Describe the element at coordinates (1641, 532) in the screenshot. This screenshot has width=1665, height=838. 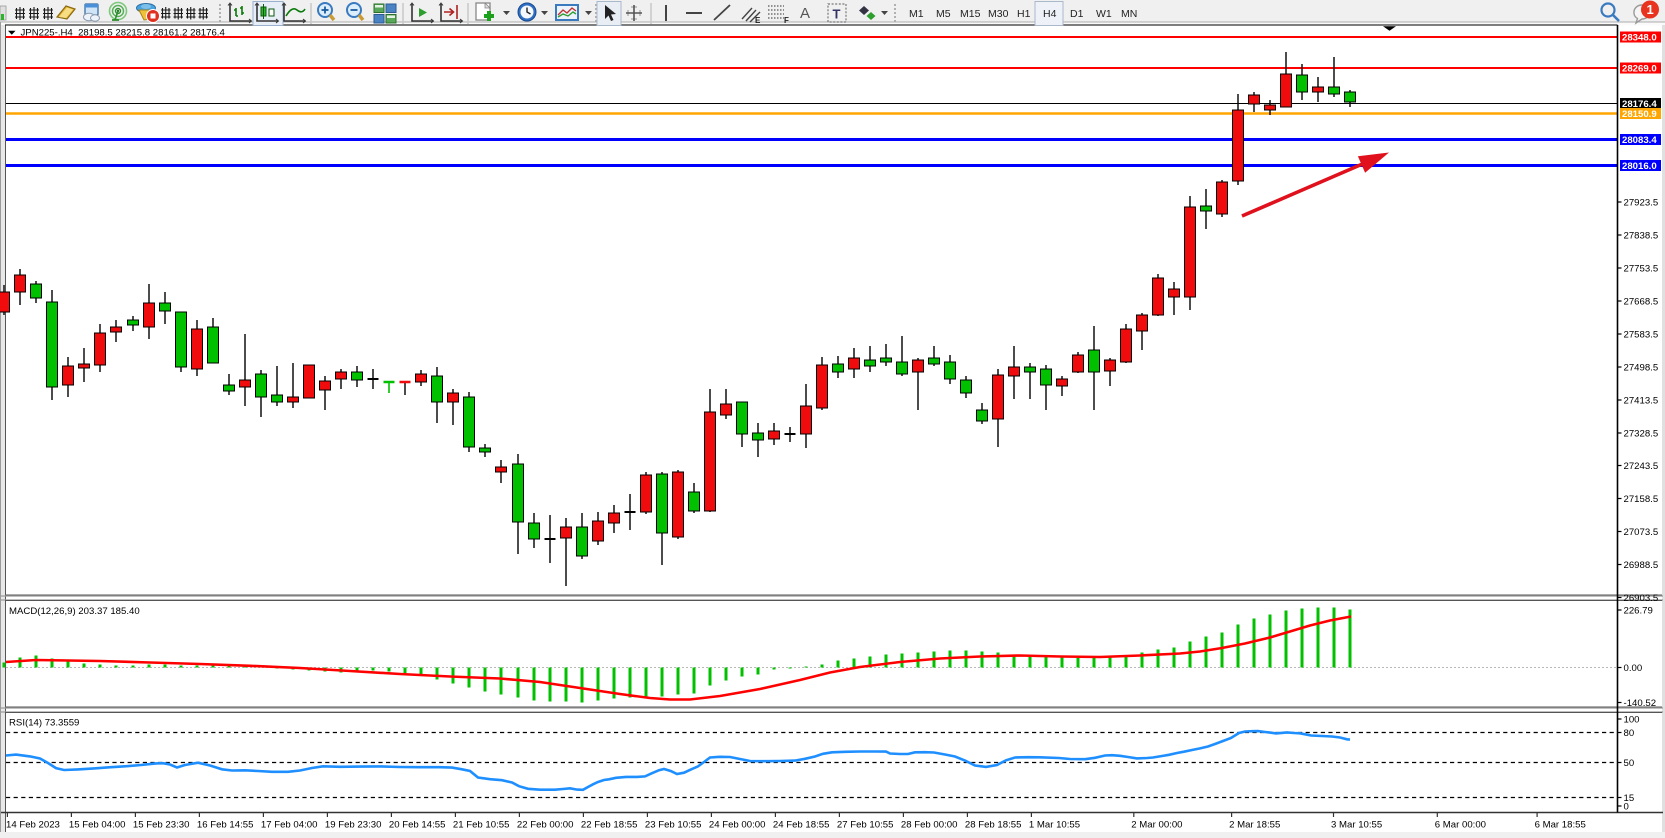
I see `svg-text: 27073.5` at that location.